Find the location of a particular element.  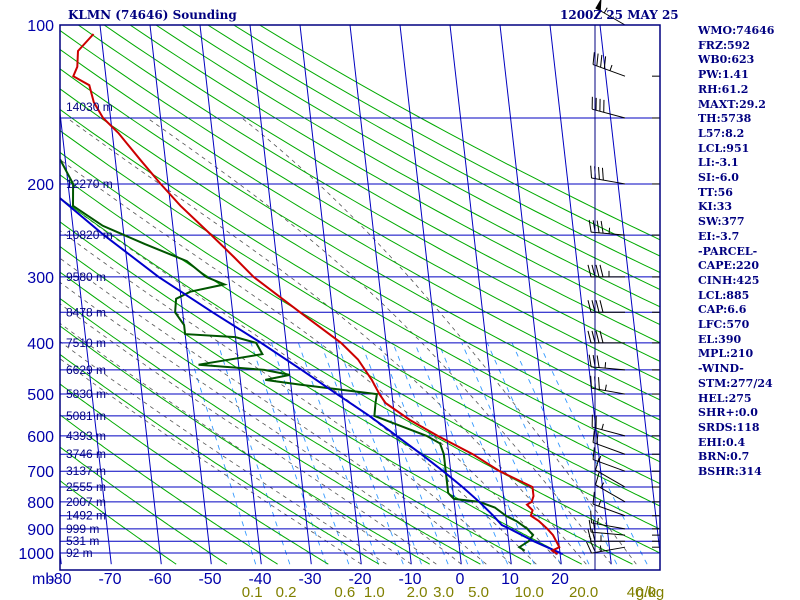

height-label: 2007 m is located at coordinates (86, 502).